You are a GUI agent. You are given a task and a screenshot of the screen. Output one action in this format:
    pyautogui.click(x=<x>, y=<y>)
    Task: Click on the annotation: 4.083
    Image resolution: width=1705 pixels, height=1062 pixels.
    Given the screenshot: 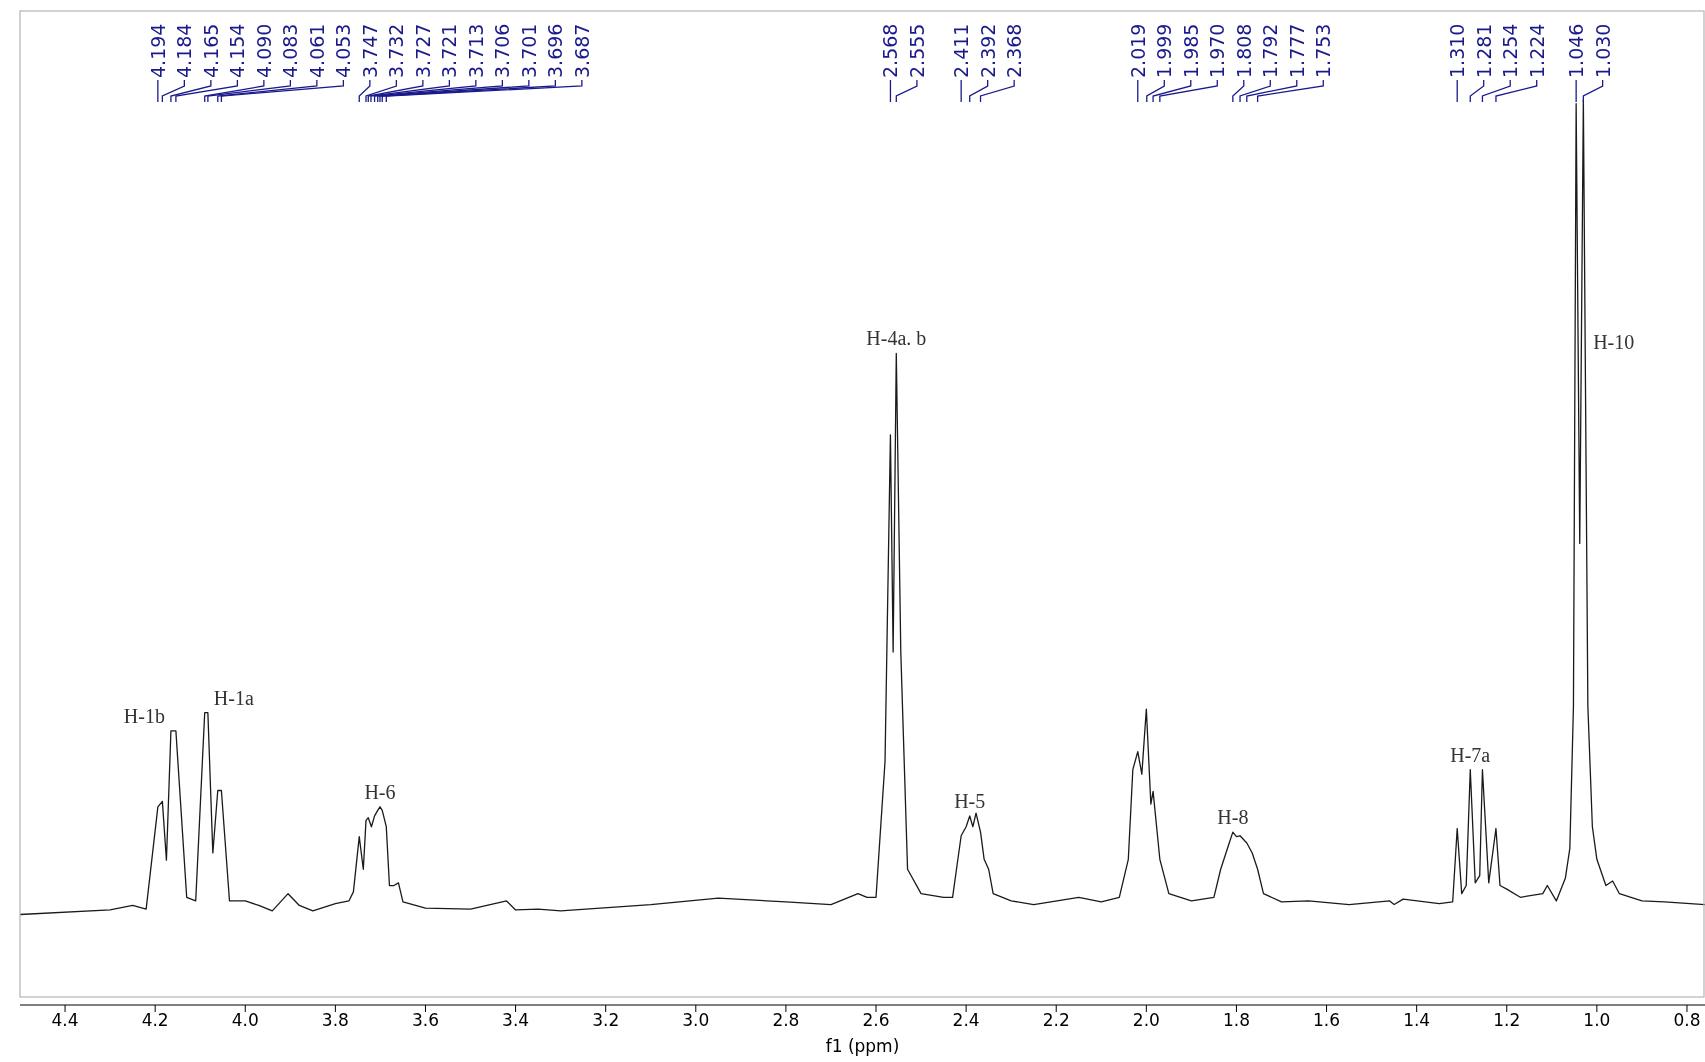 What is the action you would take?
    pyautogui.click(x=290, y=50)
    